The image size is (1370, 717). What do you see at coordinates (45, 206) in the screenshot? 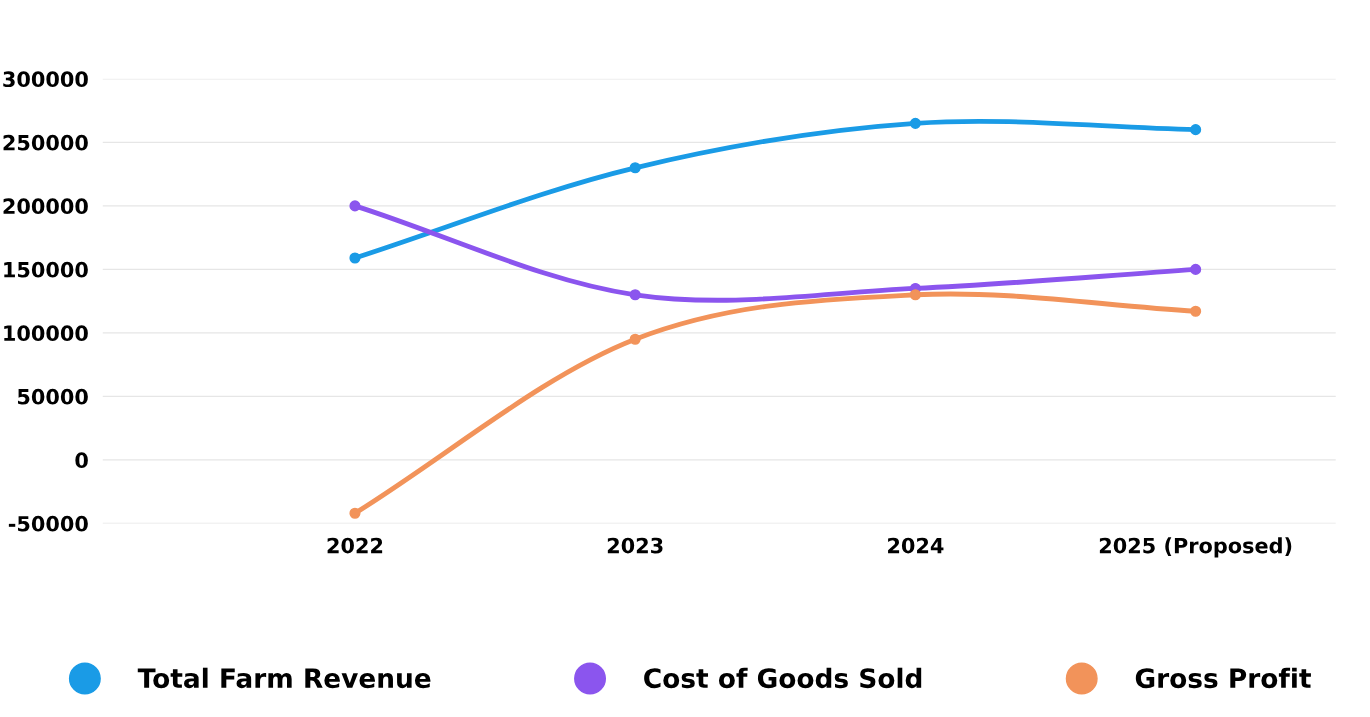
I see `y-tick-label: 200000` at bounding box center [45, 206].